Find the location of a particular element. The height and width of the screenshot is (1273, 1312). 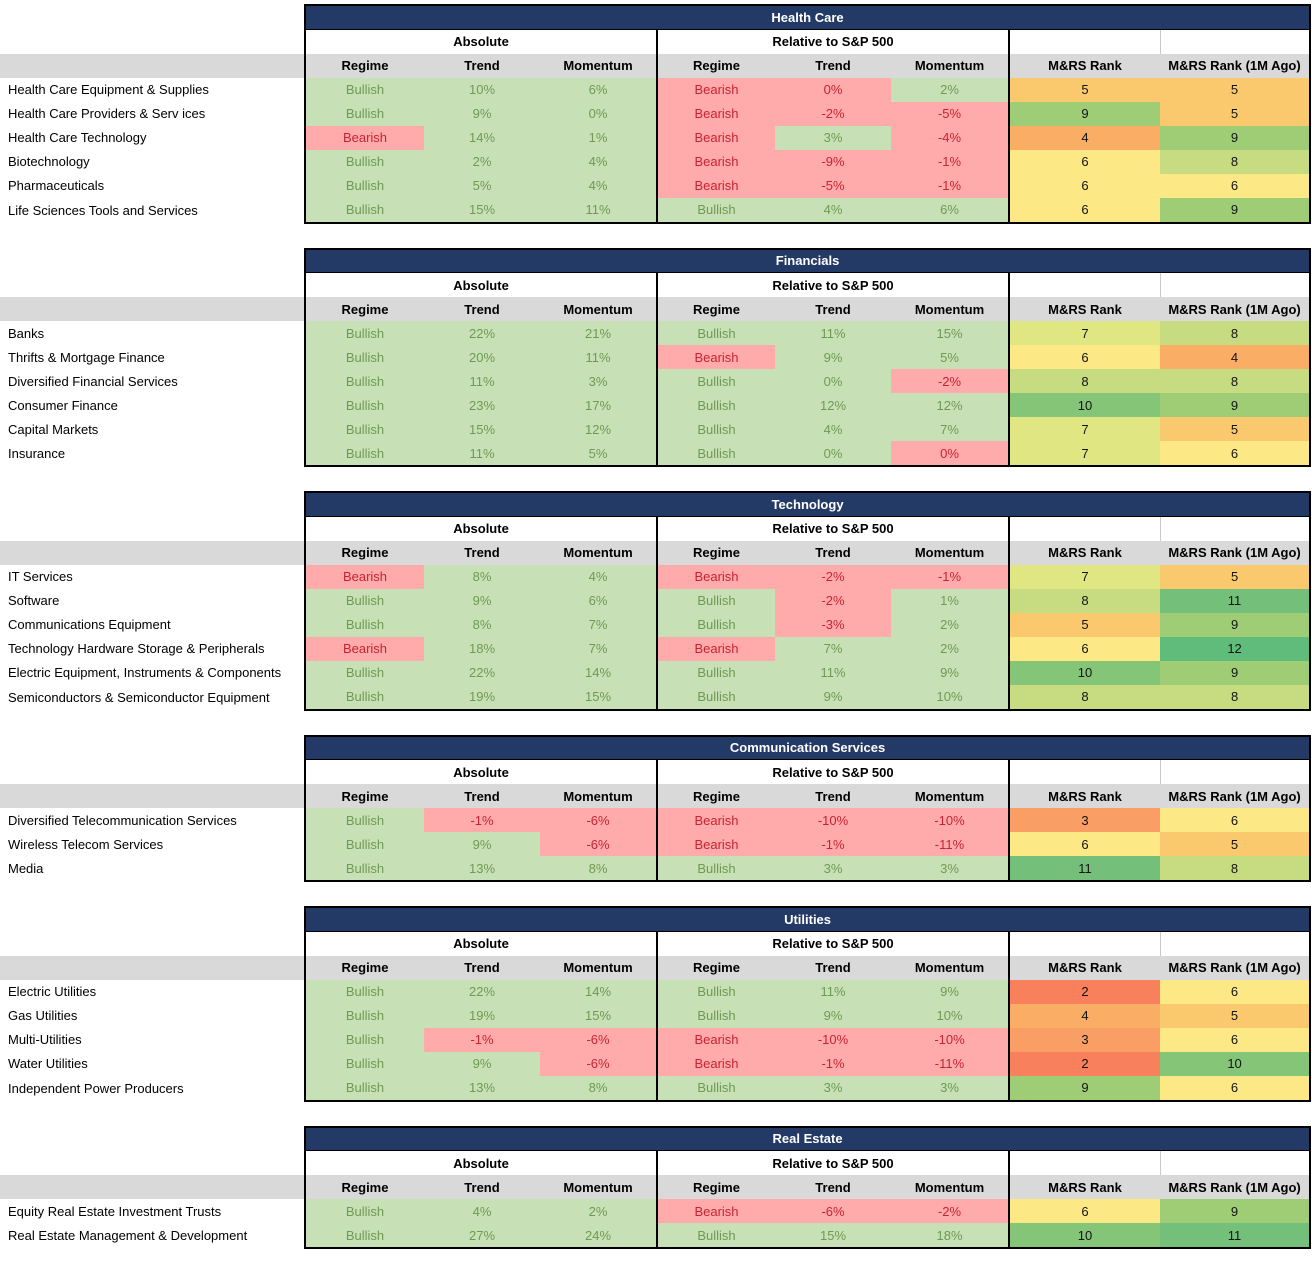

abs-momentum-cell: 14% is located at coordinates (598, 991).